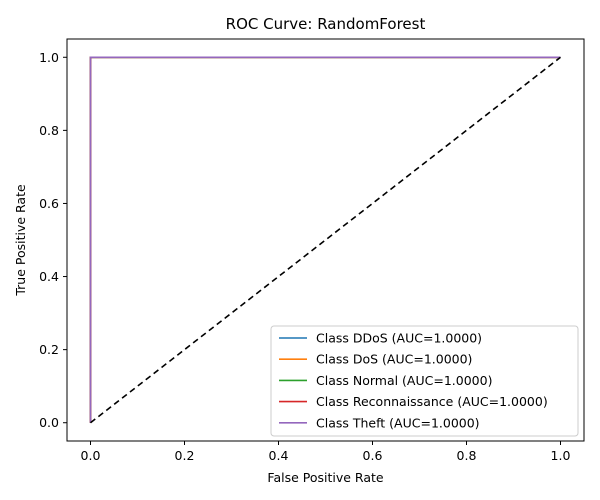 The image size is (600, 500). I want to click on legend-entry: Class Theft (AUC=1.0000), so click(398, 422).